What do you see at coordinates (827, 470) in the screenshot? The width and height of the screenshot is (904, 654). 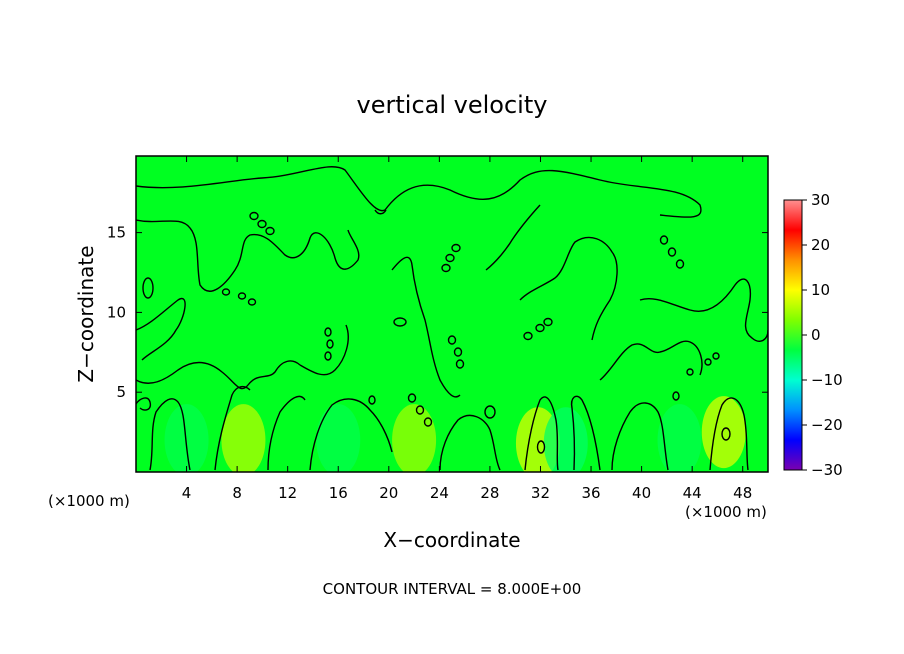 I see `colorbar-tick-label: −30` at bounding box center [827, 470].